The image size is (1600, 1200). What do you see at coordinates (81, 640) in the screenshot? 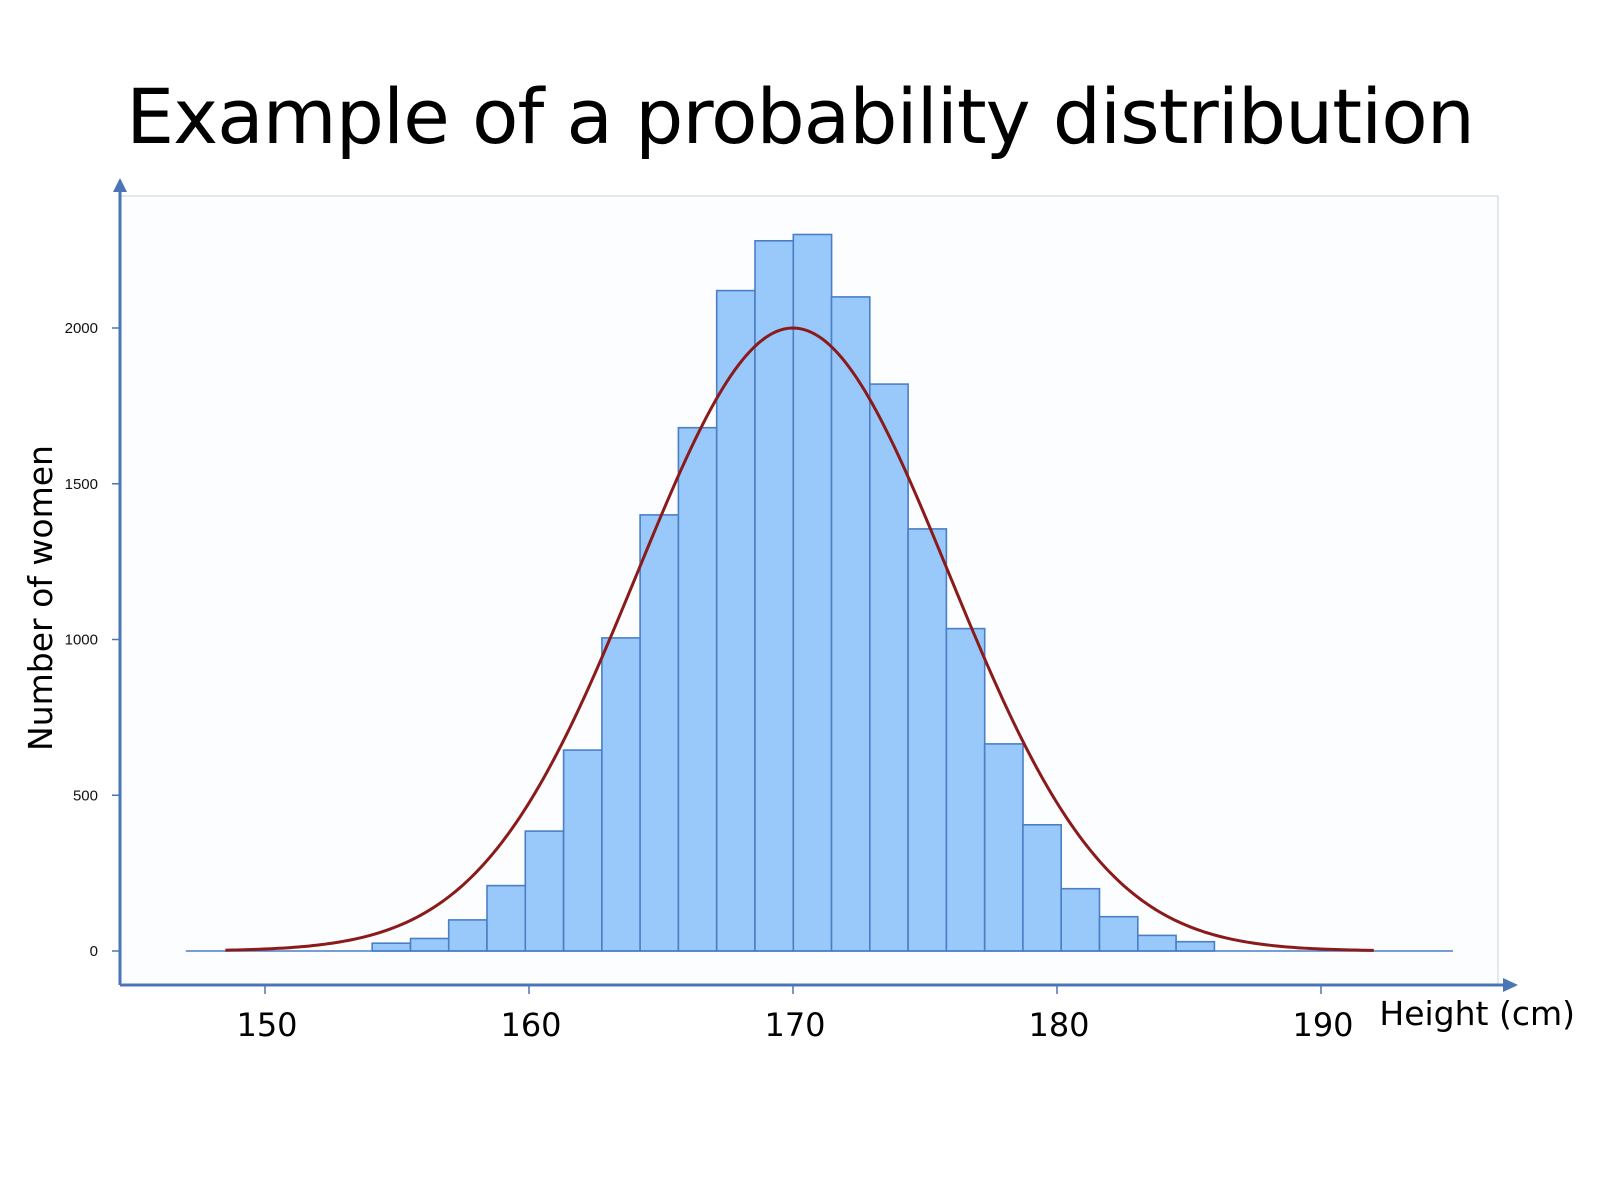
I see `y-tick-label: 1000` at bounding box center [81, 640].